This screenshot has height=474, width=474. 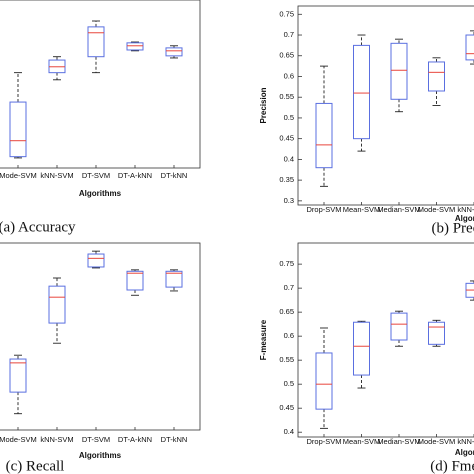 I want to click on y-axis-label: F-measure, so click(x=263, y=339).